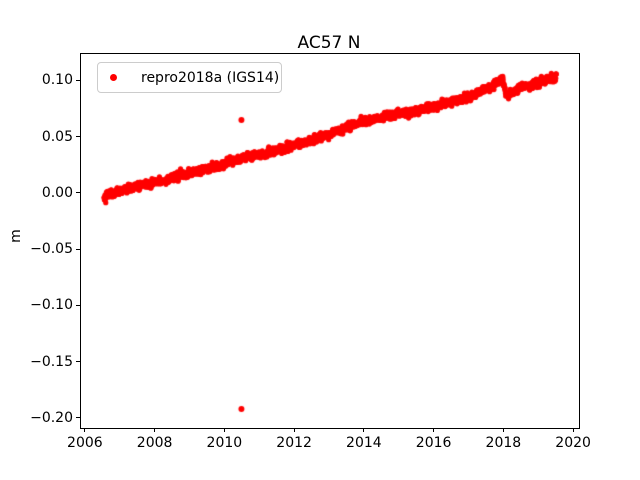  I want to click on chart-title: AC57 N, so click(329, 43).